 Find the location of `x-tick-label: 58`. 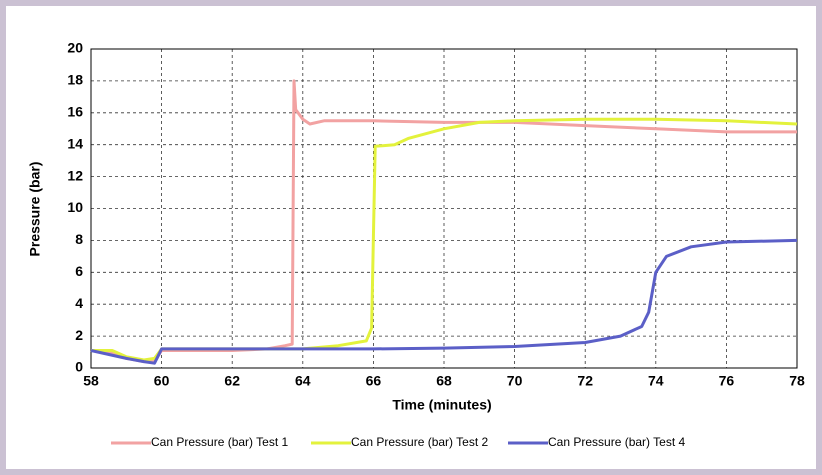

x-tick-label: 58 is located at coordinates (91, 381).